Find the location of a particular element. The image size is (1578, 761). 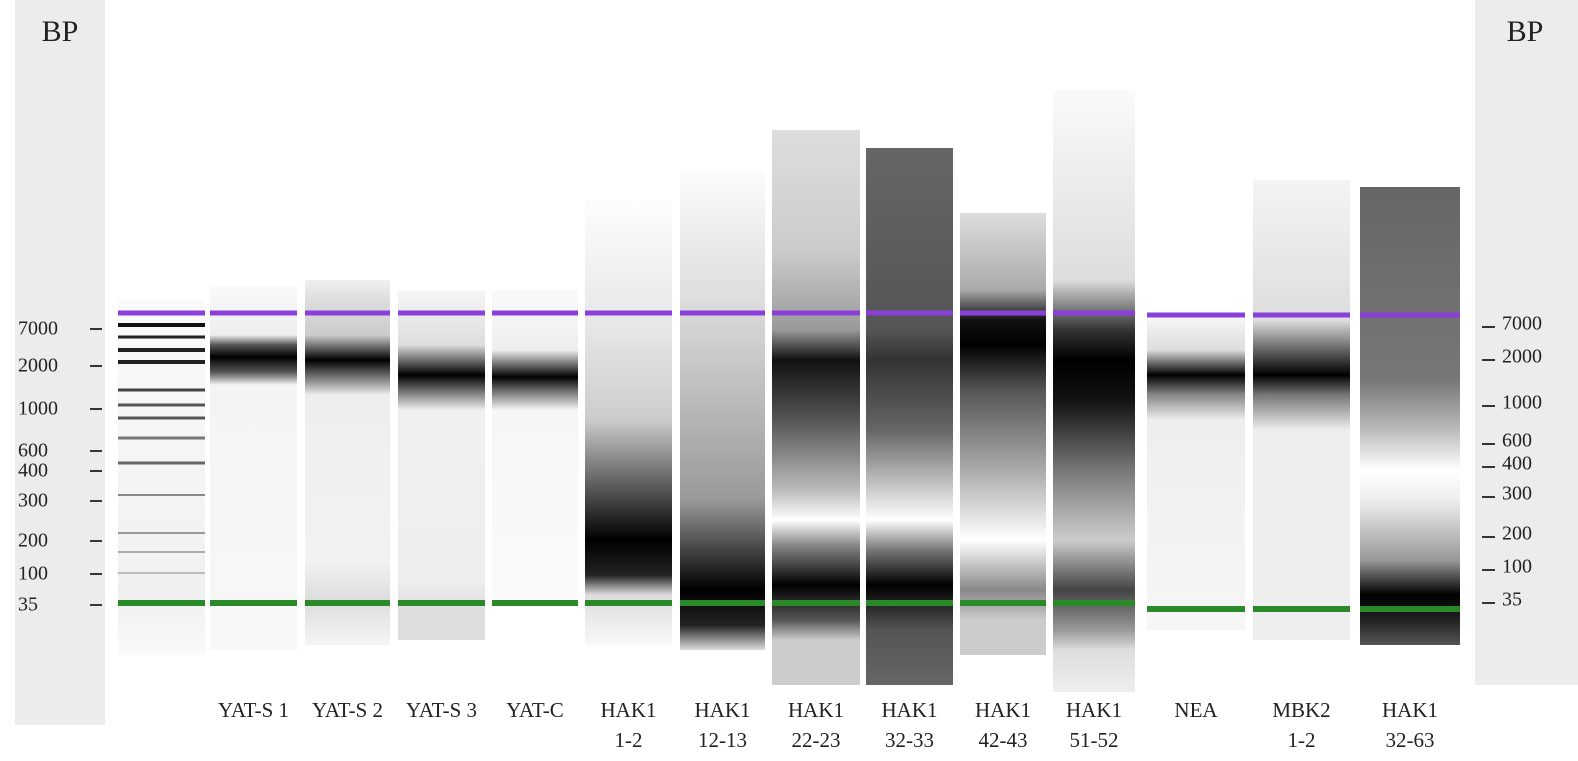

lane-label: YAT-C is located at coordinates (535, 710).